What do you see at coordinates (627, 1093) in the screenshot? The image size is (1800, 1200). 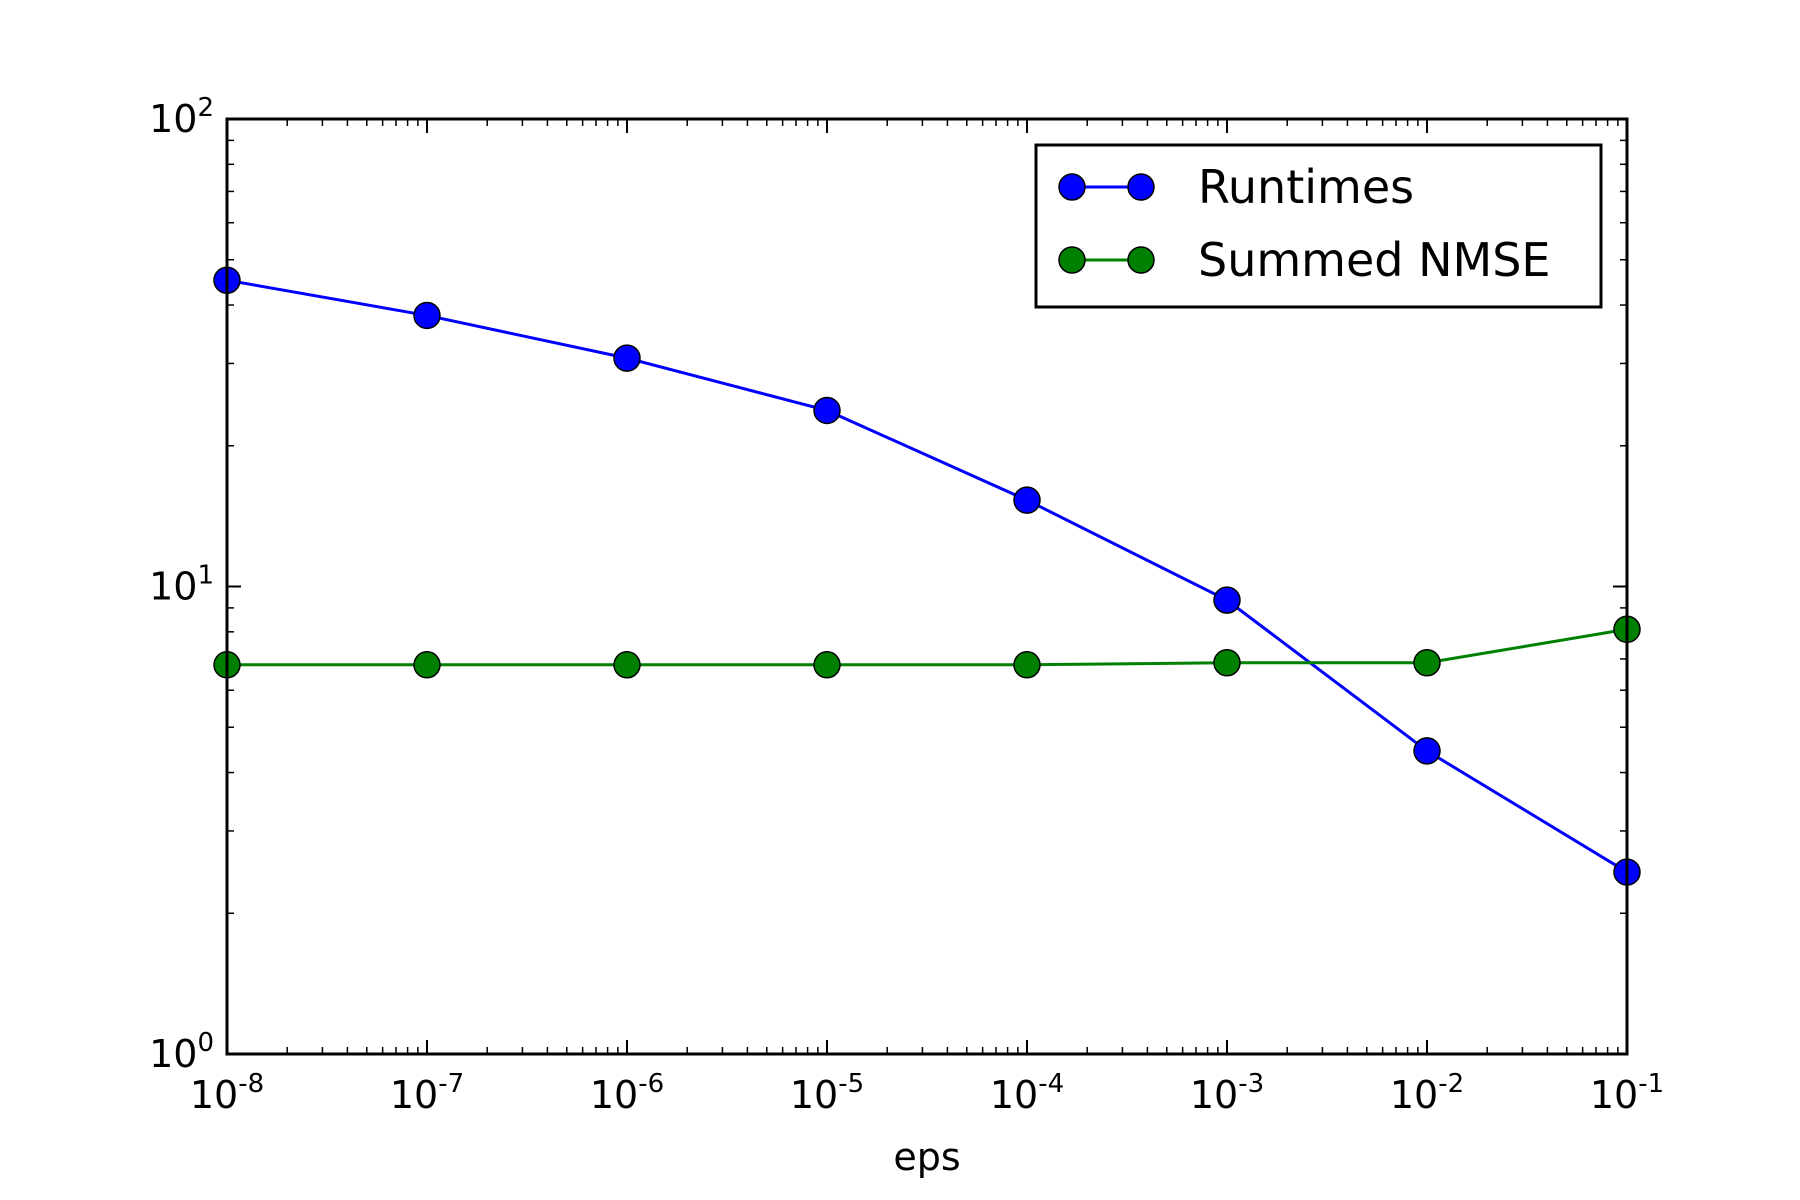 I see `x-tick-label: 10⁻⁶` at bounding box center [627, 1093].